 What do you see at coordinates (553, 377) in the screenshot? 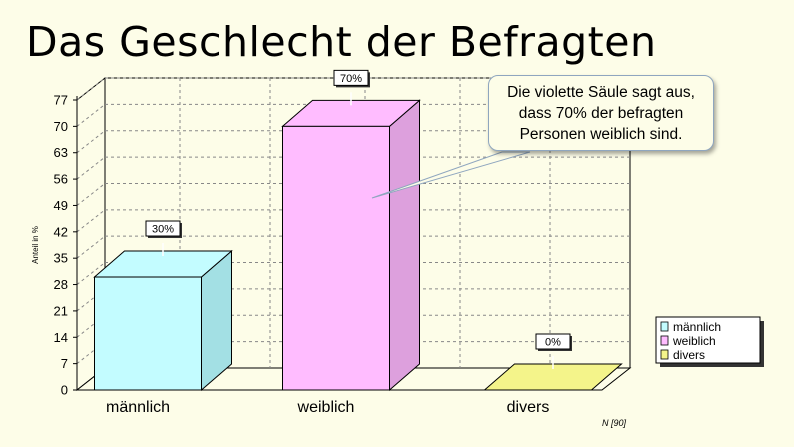
I see `bar-top` at bounding box center [553, 377].